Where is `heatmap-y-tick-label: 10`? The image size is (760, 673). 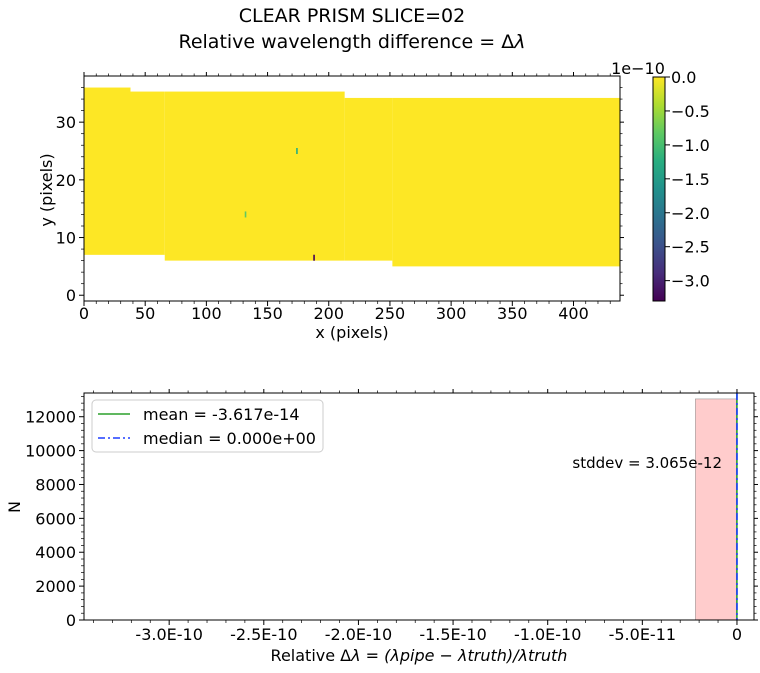 heatmap-y-tick-label: 10 is located at coordinates (66, 238).